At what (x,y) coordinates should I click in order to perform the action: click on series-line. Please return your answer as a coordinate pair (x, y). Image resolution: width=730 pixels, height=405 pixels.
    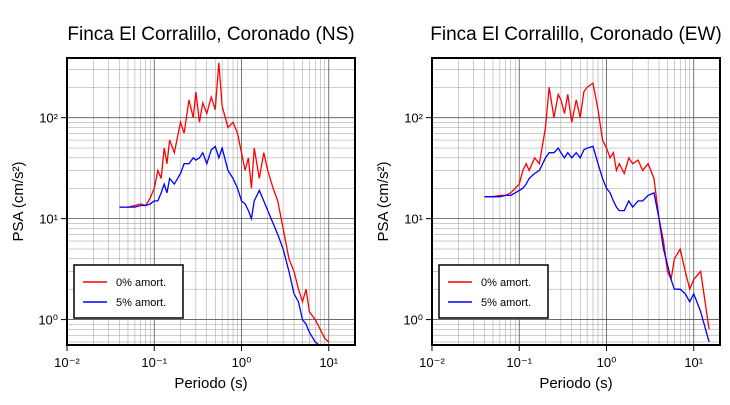
    Looking at the image, I should click on (220, 245).